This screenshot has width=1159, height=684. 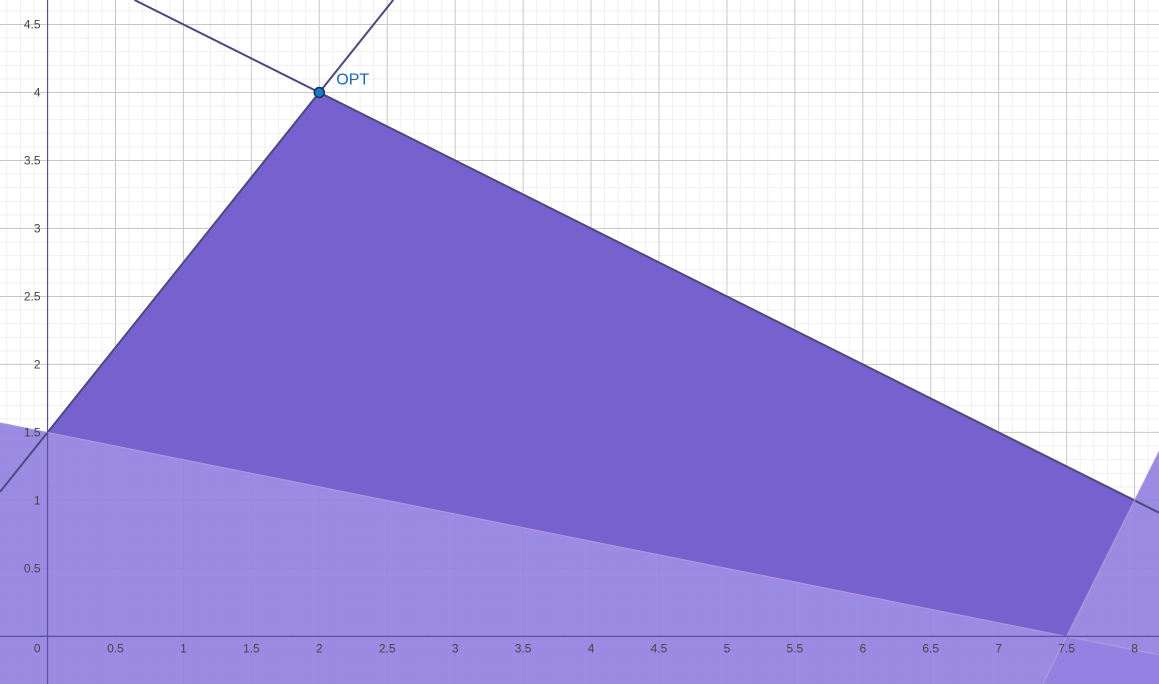 I want to click on y-tick-label: 2.5, so click(x=32, y=296).